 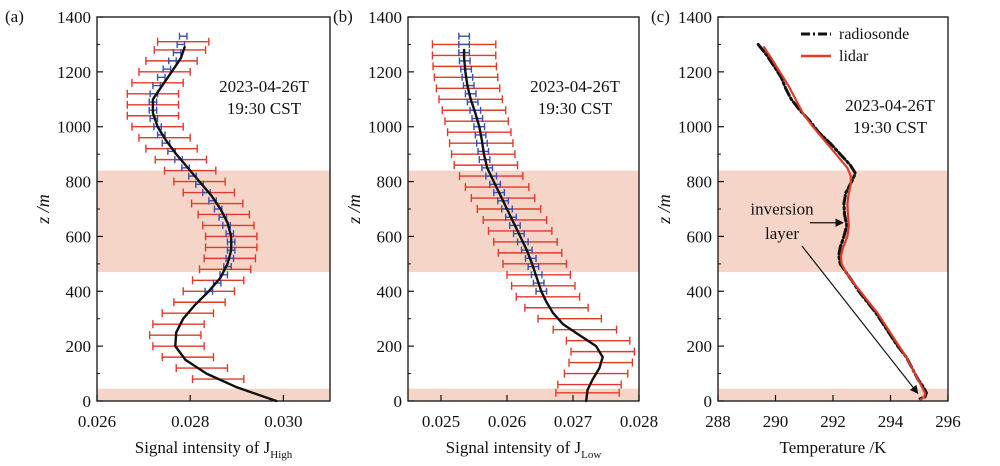 What do you see at coordinates (874, 34) in the screenshot?
I see `legend-label: radiosonde` at bounding box center [874, 34].